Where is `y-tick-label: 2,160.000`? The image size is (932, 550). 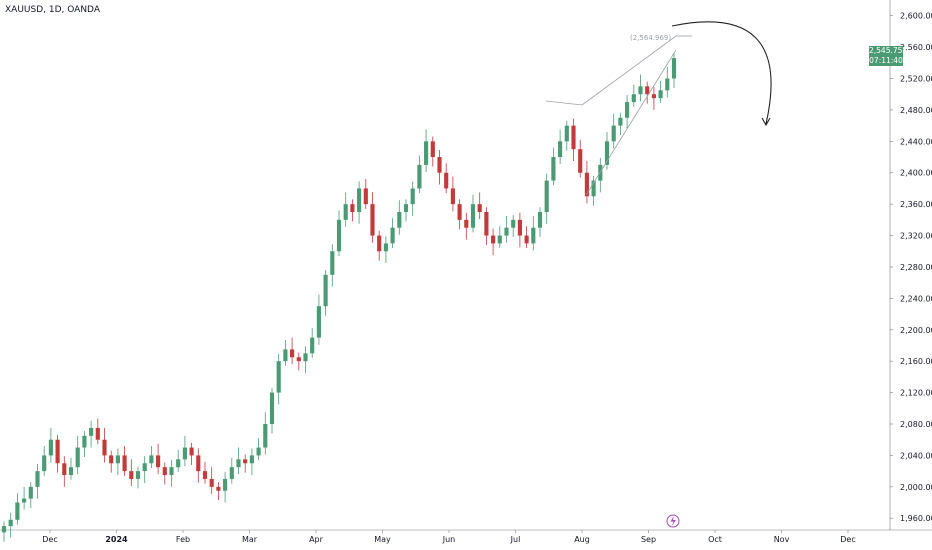 y-tick-label: 2,160.000 is located at coordinates (916, 361).